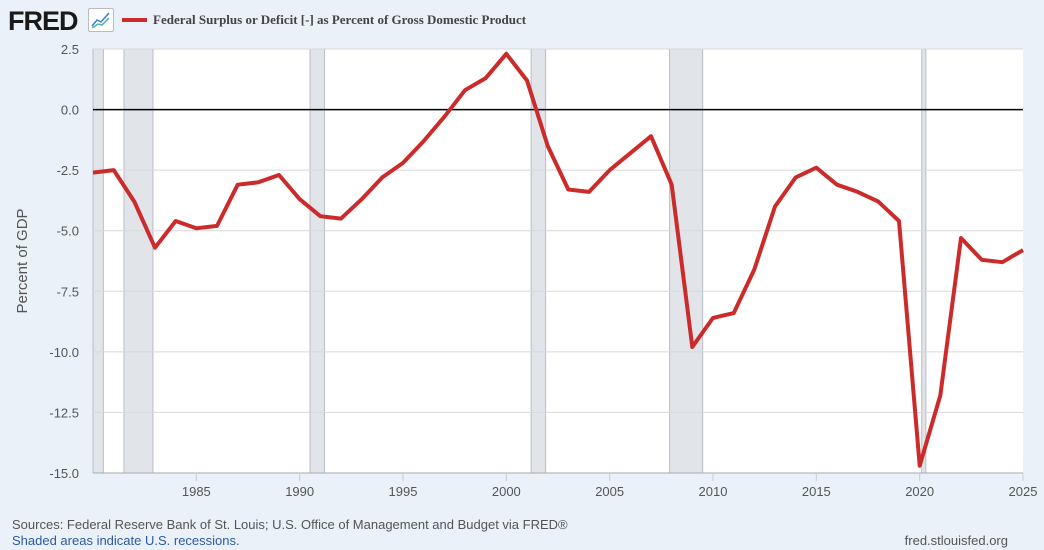 Image resolution: width=1044 pixels, height=550 pixels. What do you see at coordinates (64, 473) in the screenshot?
I see `y-tick-label: -15.0` at bounding box center [64, 473].